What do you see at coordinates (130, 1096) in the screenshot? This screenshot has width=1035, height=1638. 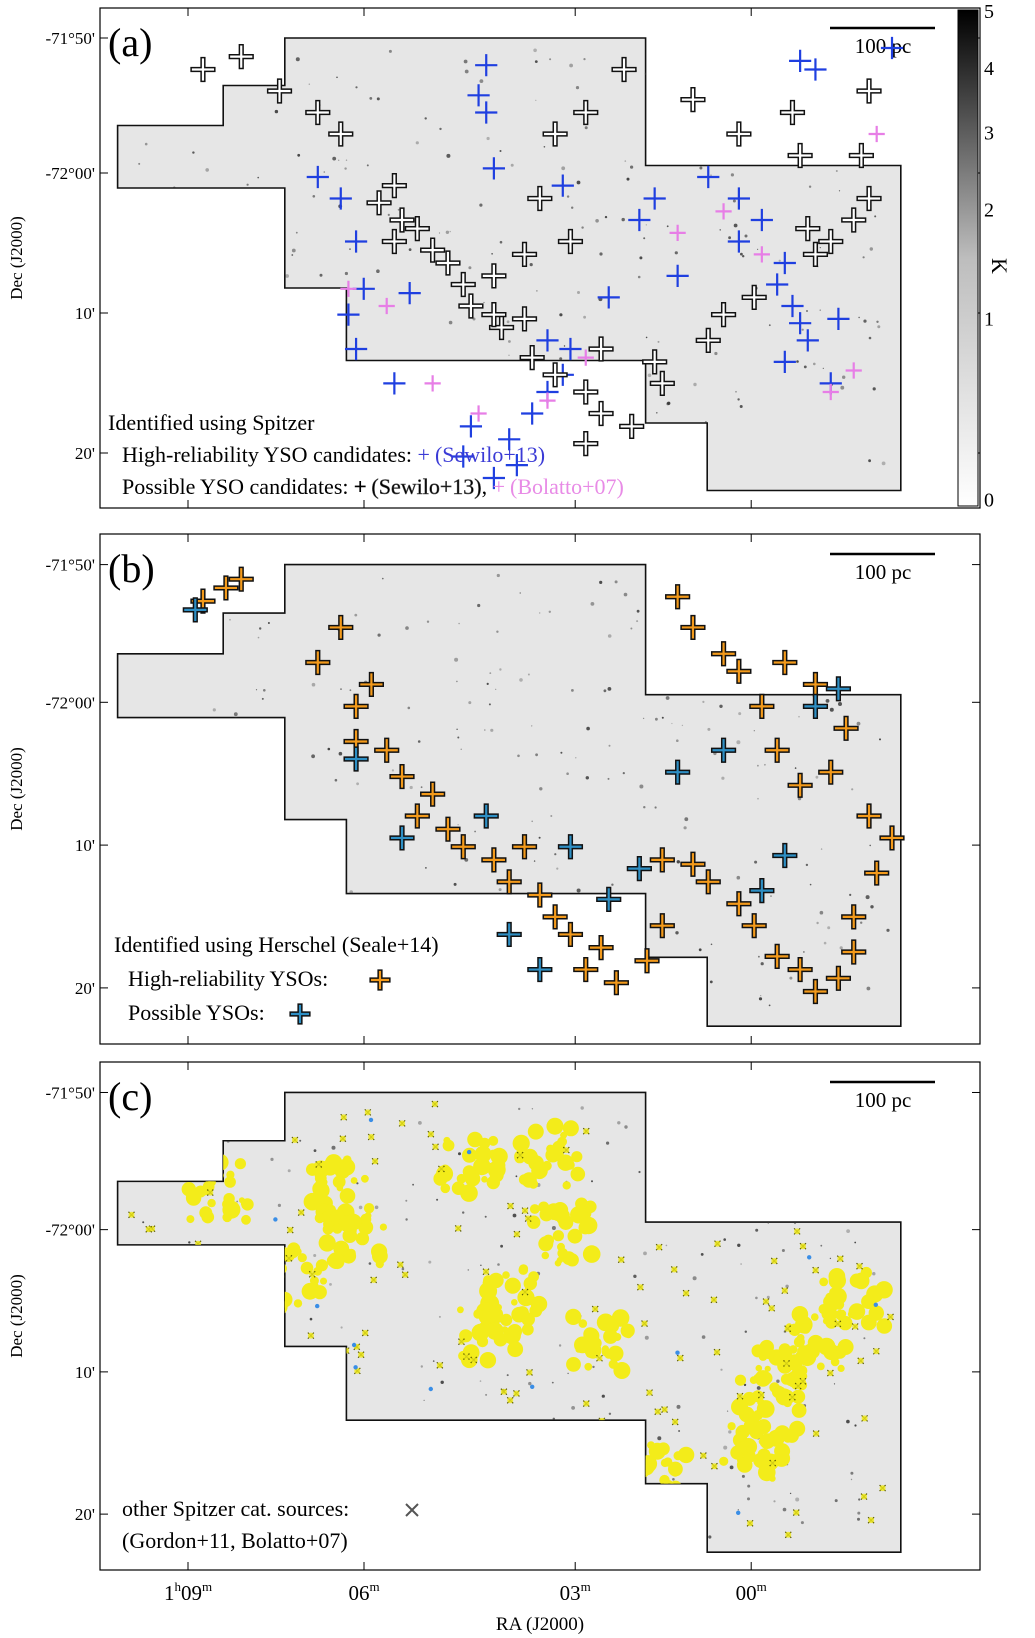 I see `panel-label: (c)` at bounding box center [130, 1096].